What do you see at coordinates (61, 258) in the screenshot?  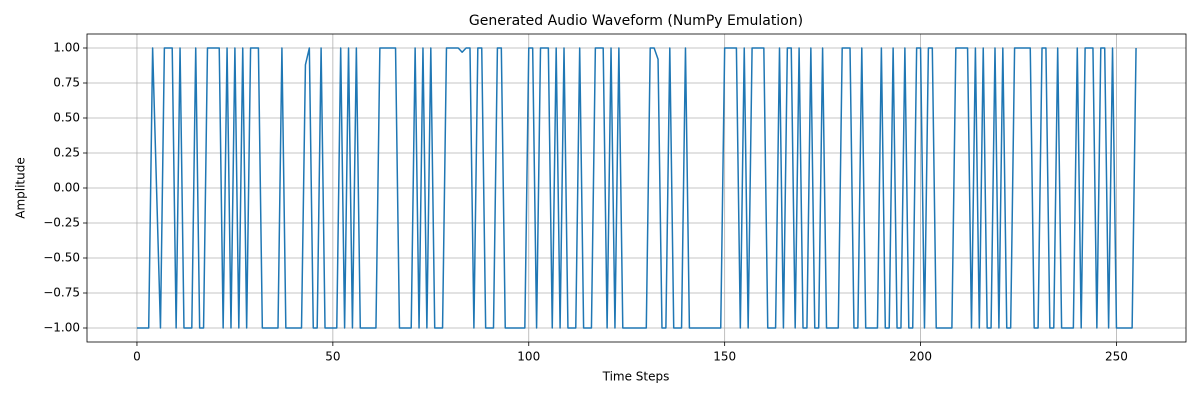 I see `y-tick-label: −0.50` at bounding box center [61, 258].